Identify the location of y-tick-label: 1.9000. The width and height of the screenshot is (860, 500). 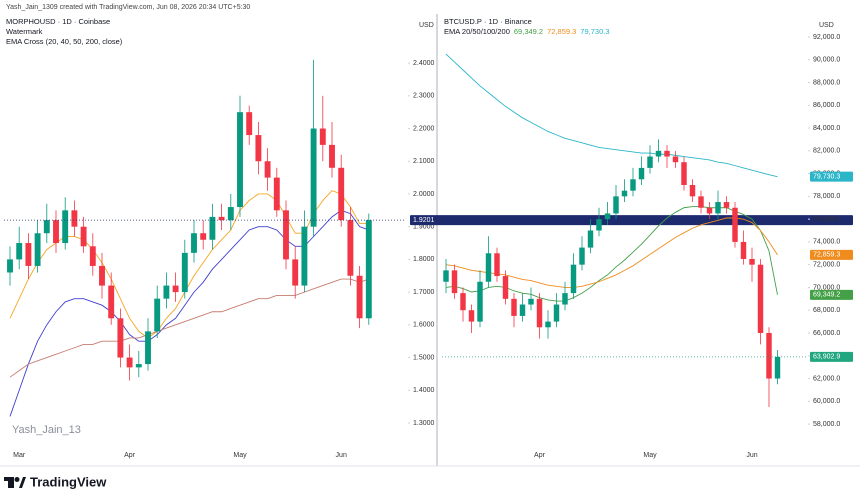
(424, 227).